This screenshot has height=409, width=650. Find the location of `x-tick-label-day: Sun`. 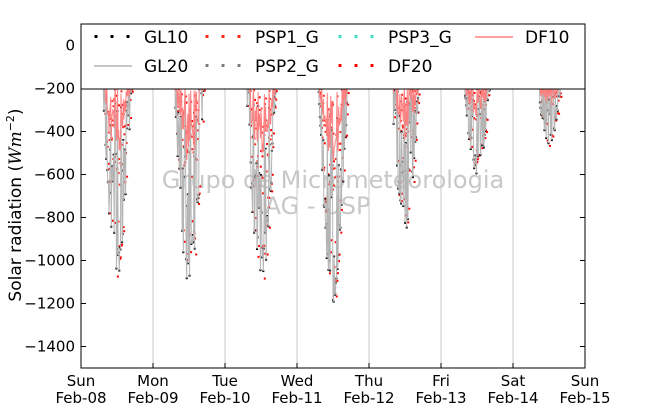

x-tick-label-day: Sun is located at coordinates (81, 381).